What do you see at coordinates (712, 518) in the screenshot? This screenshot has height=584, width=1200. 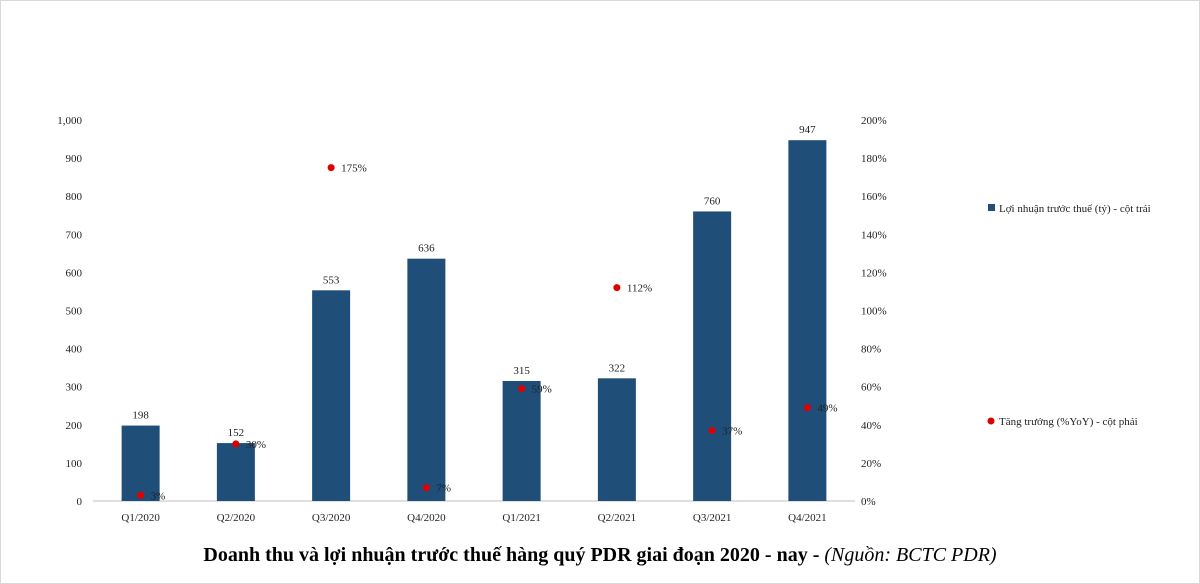 I see `x-tick-label: Q3/2021` at bounding box center [712, 518].